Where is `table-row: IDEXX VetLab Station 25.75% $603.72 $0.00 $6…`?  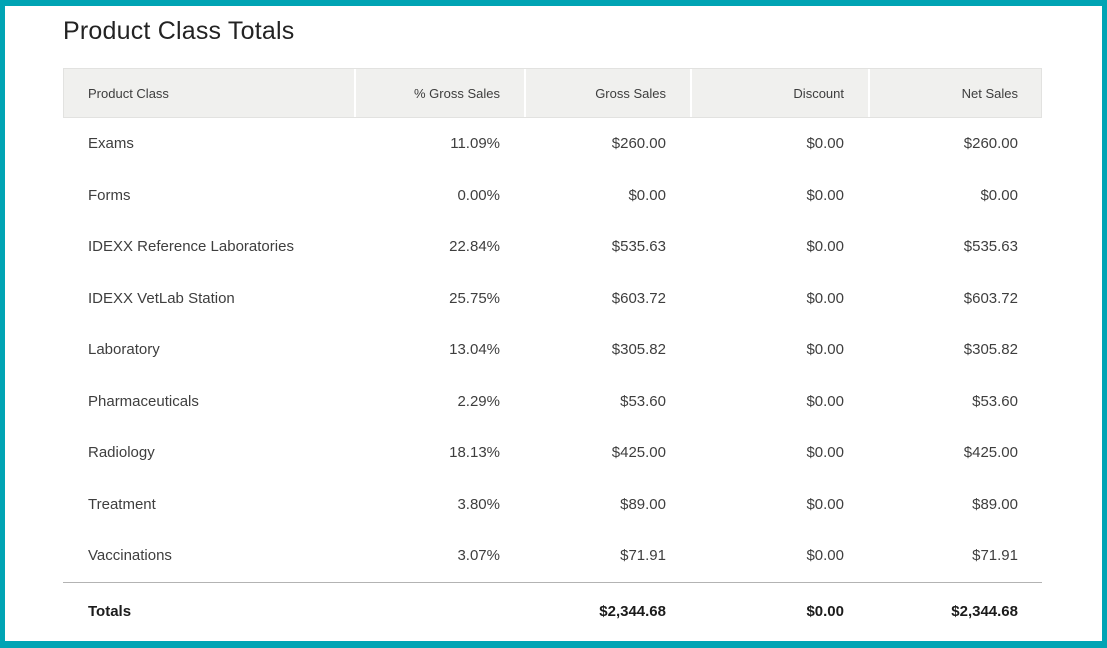 table-row: IDEXX VetLab Station 25.75% $603.72 $0.00 $6… is located at coordinates (552, 299).